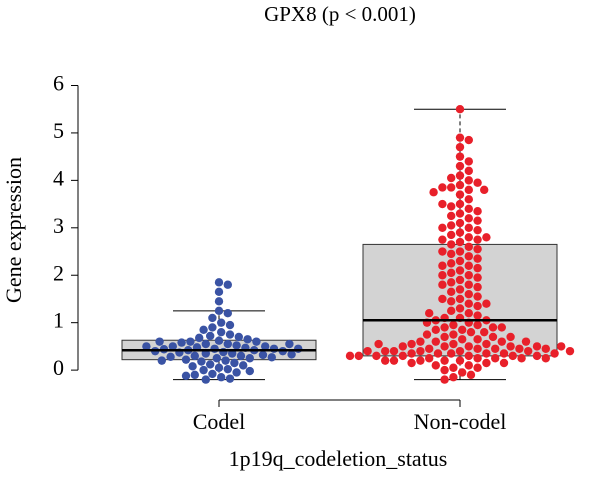  Describe the element at coordinates (338, 458) in the screenshot. I see `x-axis-title: 1p19q_codeletion_status` at that location.